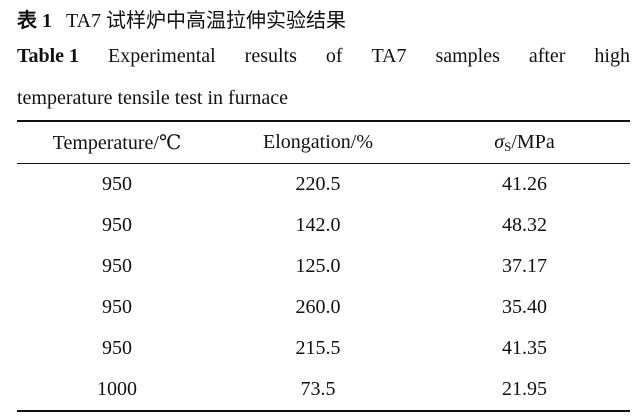 Image resolution: width=633 pixels, height=419 pixels. I want to click on table-row: 950 220.5 41.26, so click(323, 185).